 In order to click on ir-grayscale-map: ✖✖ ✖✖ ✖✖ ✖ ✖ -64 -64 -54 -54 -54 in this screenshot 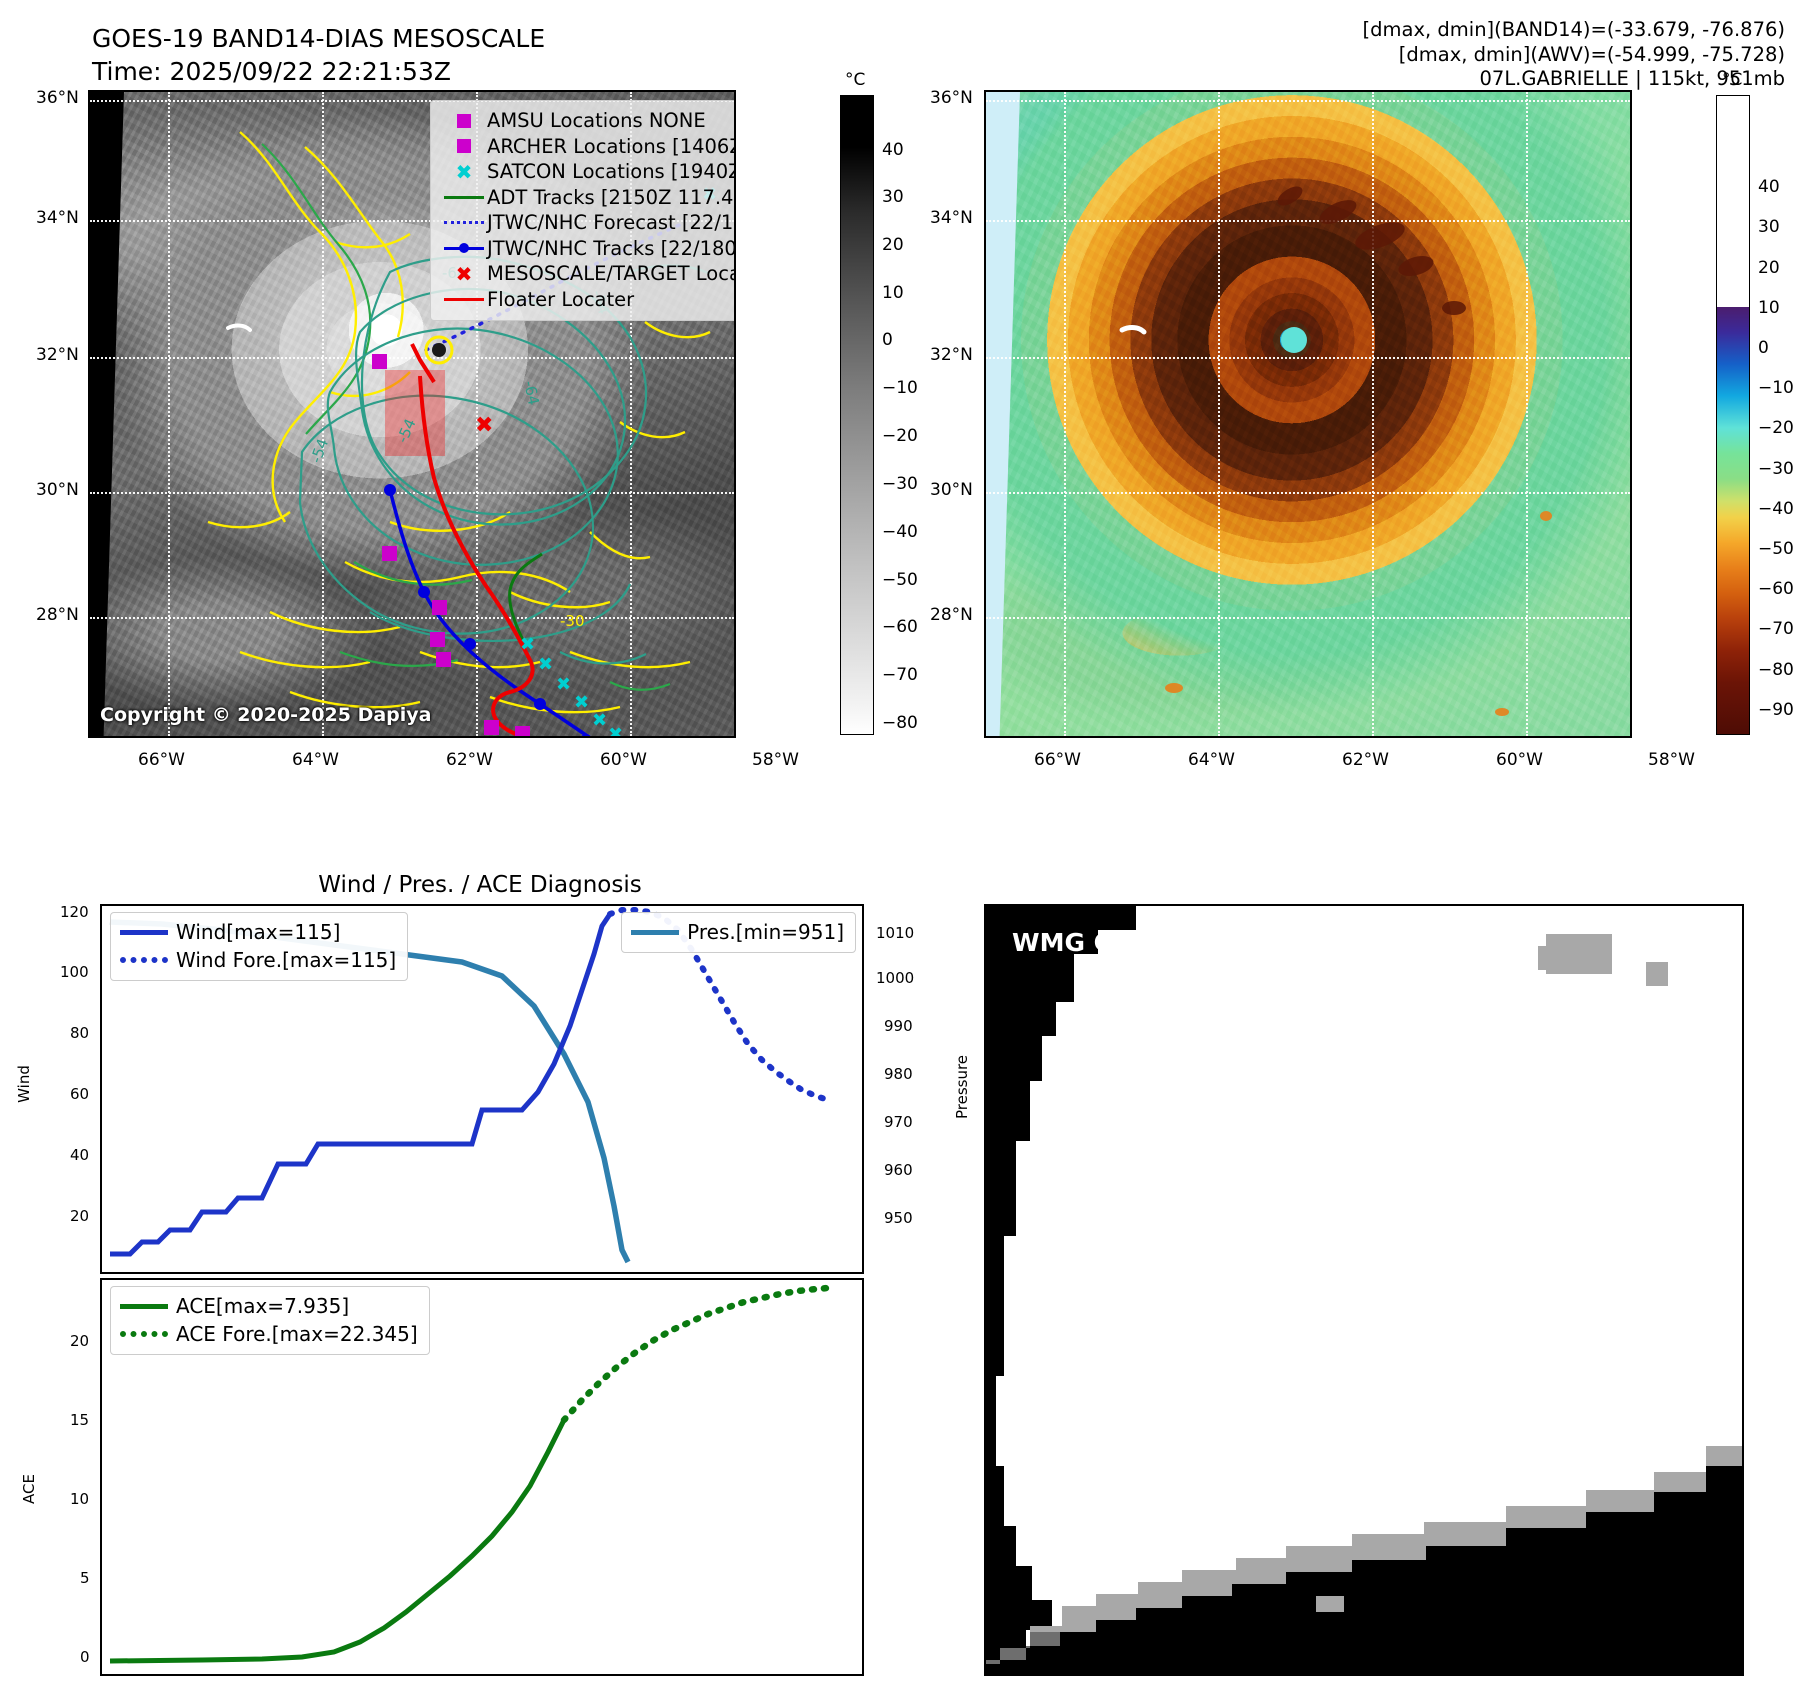, I will do `click(412, 414)`.